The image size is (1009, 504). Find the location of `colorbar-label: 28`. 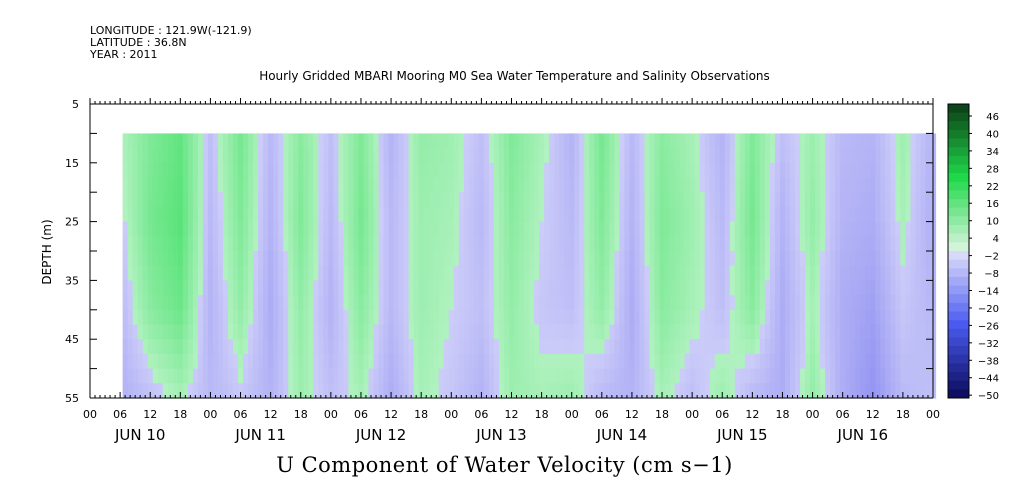

colorbar-label: 28 is located at coordinates (992, 169).